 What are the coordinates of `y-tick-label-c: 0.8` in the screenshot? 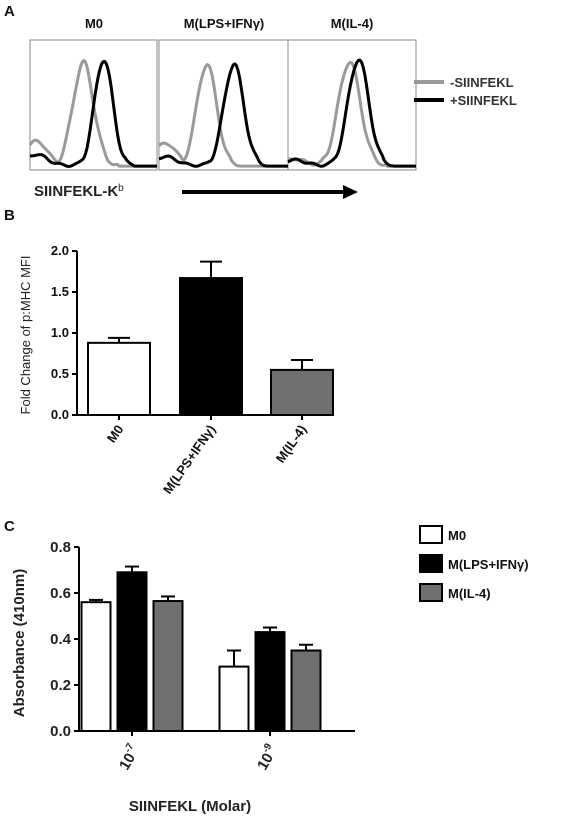 It's located at (60, 547).